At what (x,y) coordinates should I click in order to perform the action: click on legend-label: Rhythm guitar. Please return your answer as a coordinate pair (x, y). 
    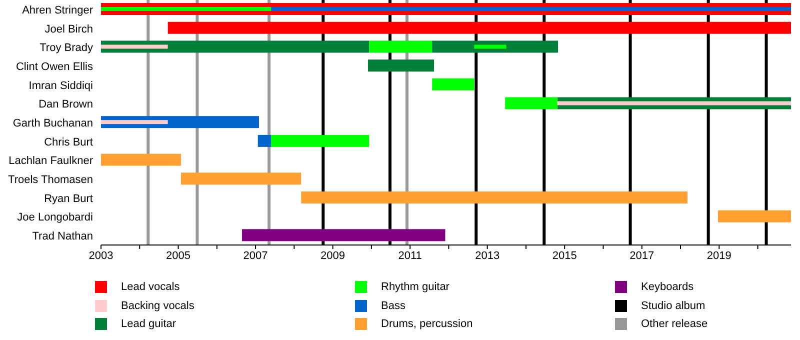
    Looking at the image, I should click on (415, 287).